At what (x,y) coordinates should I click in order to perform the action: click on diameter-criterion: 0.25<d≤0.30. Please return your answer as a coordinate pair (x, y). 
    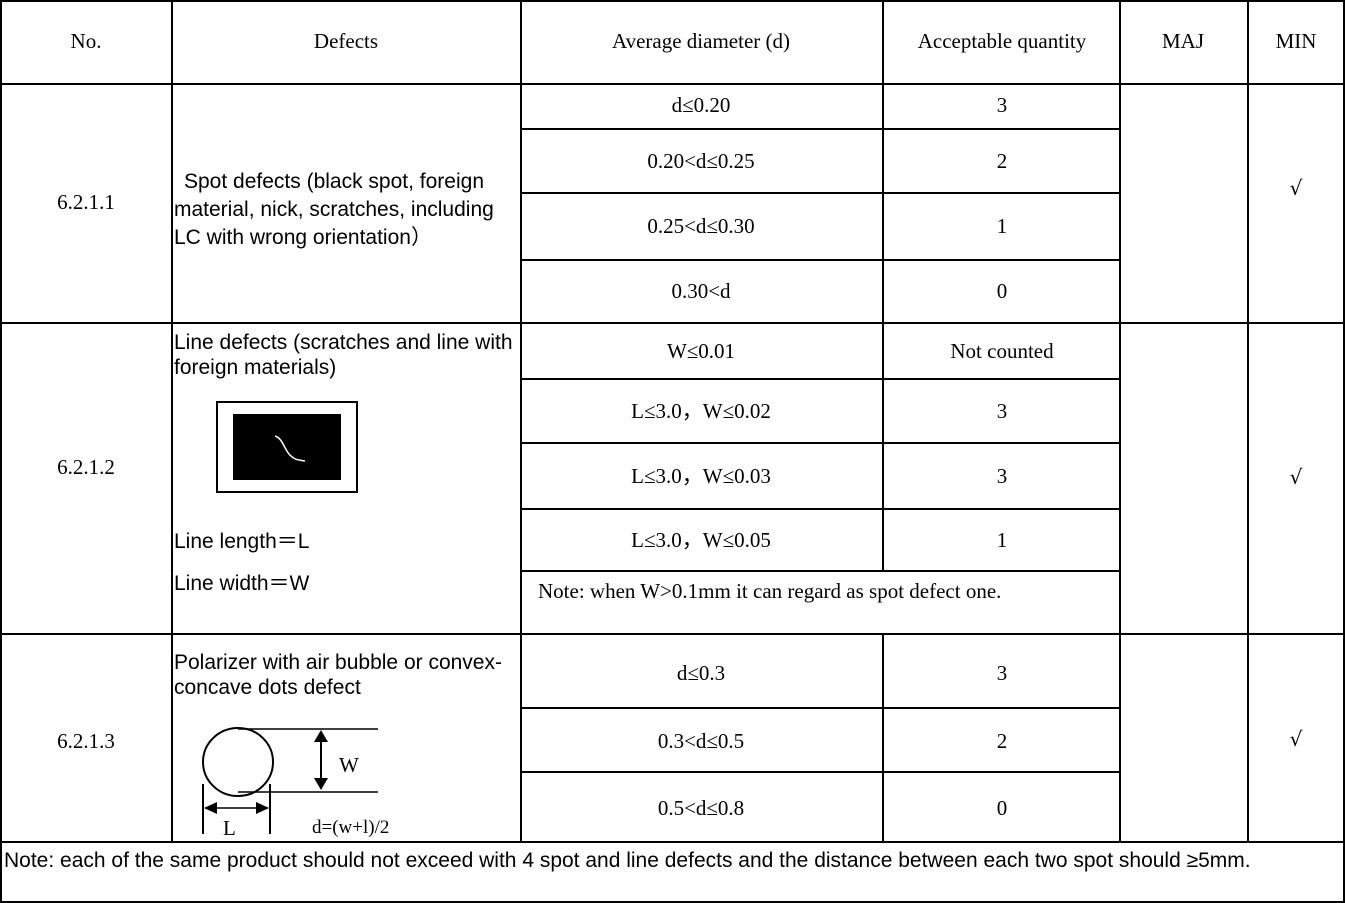
    Looking at the image, I should click on (701, 226).